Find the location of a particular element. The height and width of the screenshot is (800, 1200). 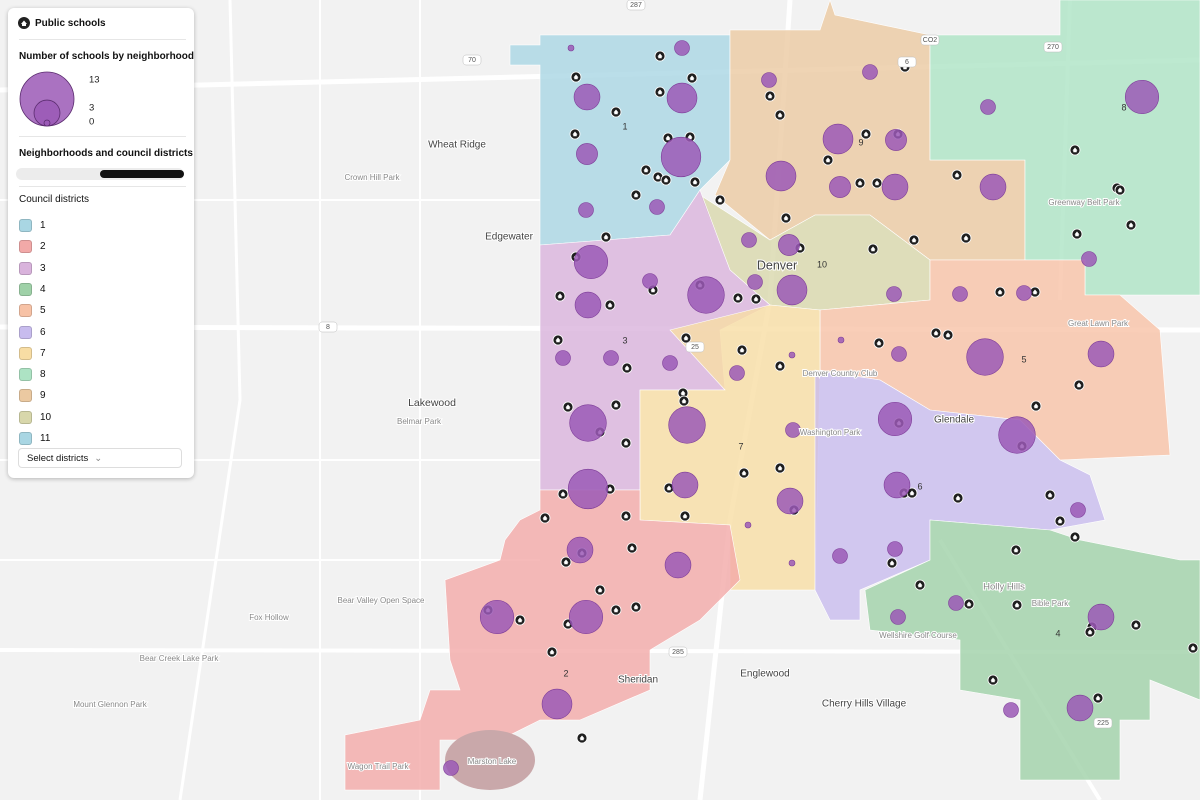

district-item: 11 is located at coordinates (34, 438).